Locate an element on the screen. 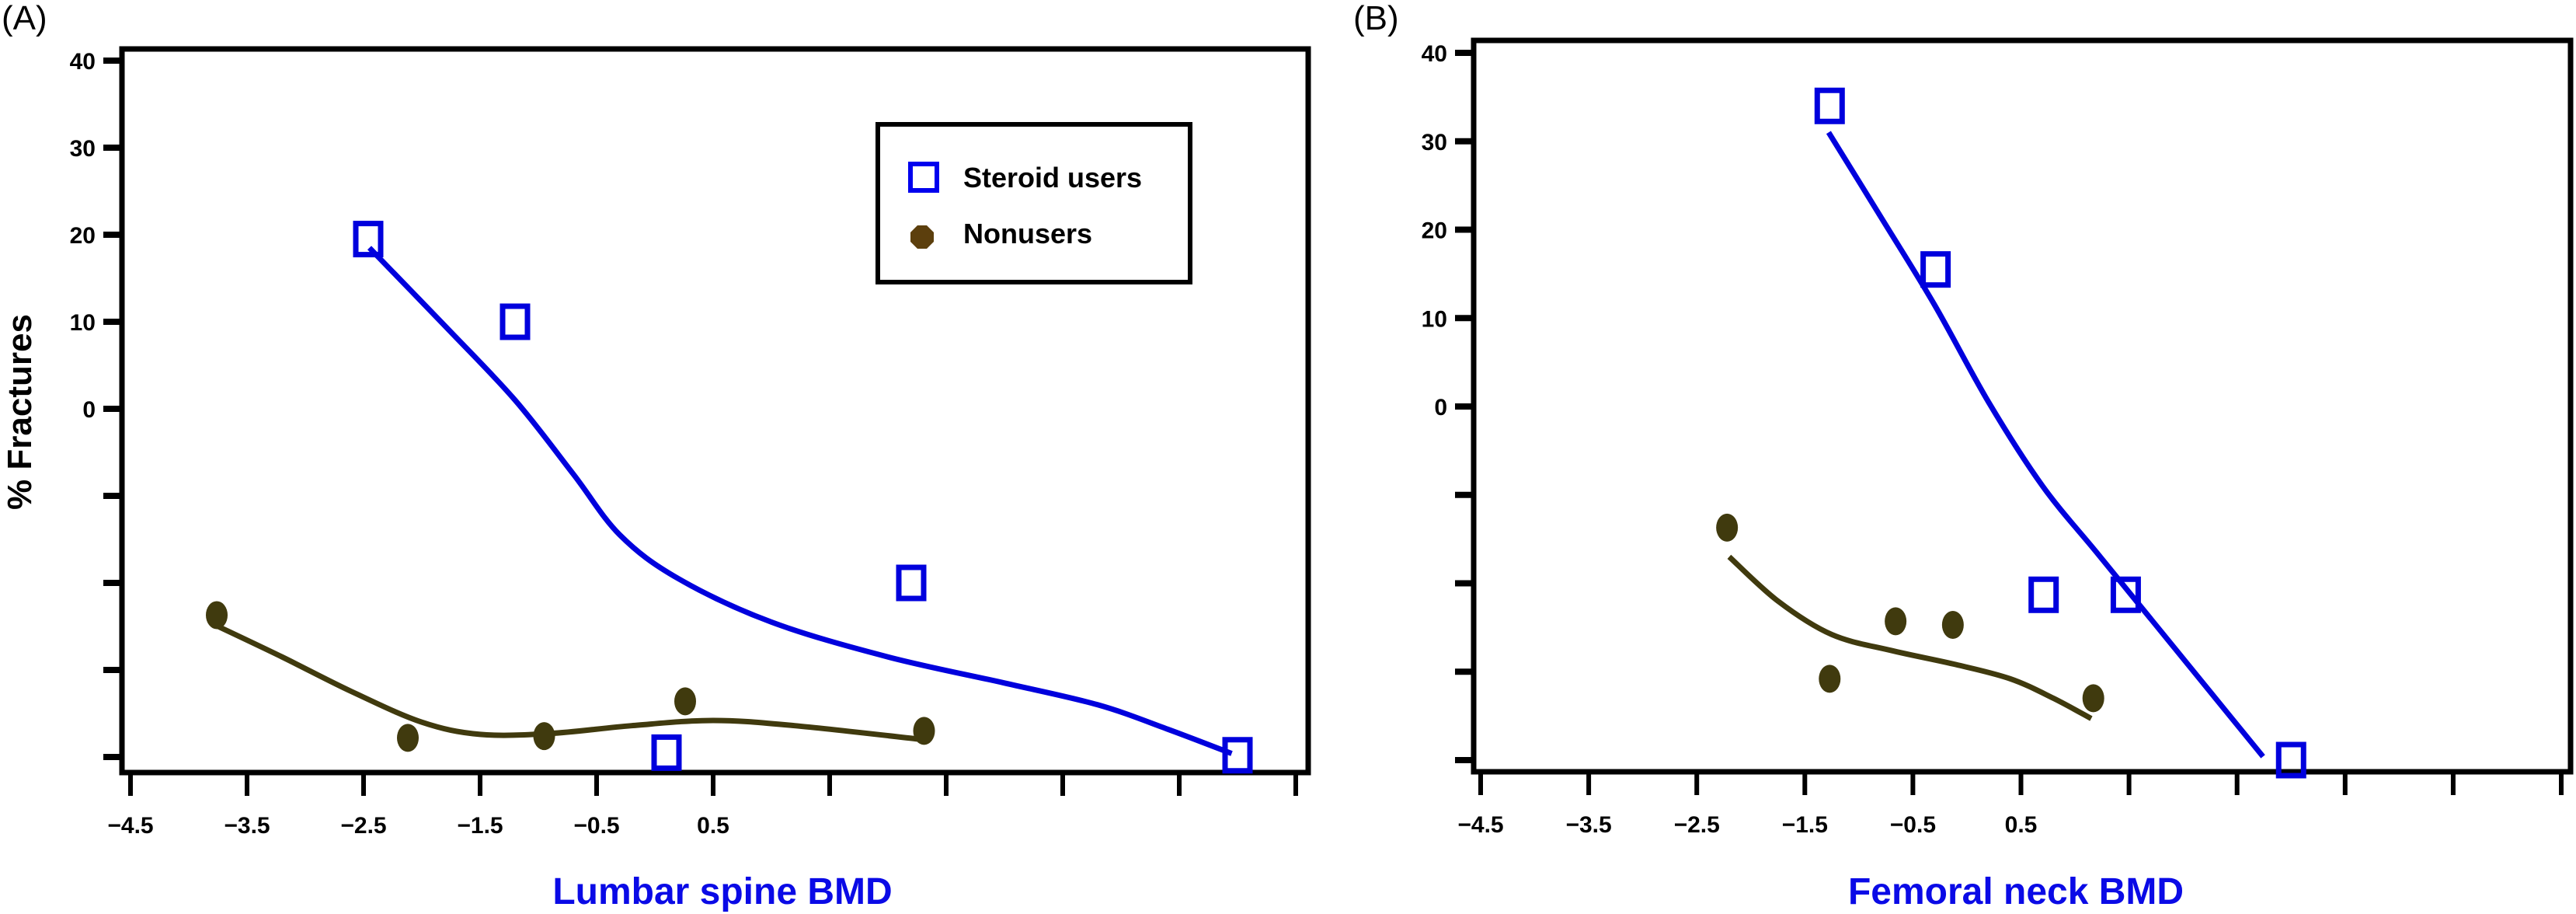 The width and height of the screenshot is (2576, 914). panel-label-b: (B) is located at coordinates (1376, 18).